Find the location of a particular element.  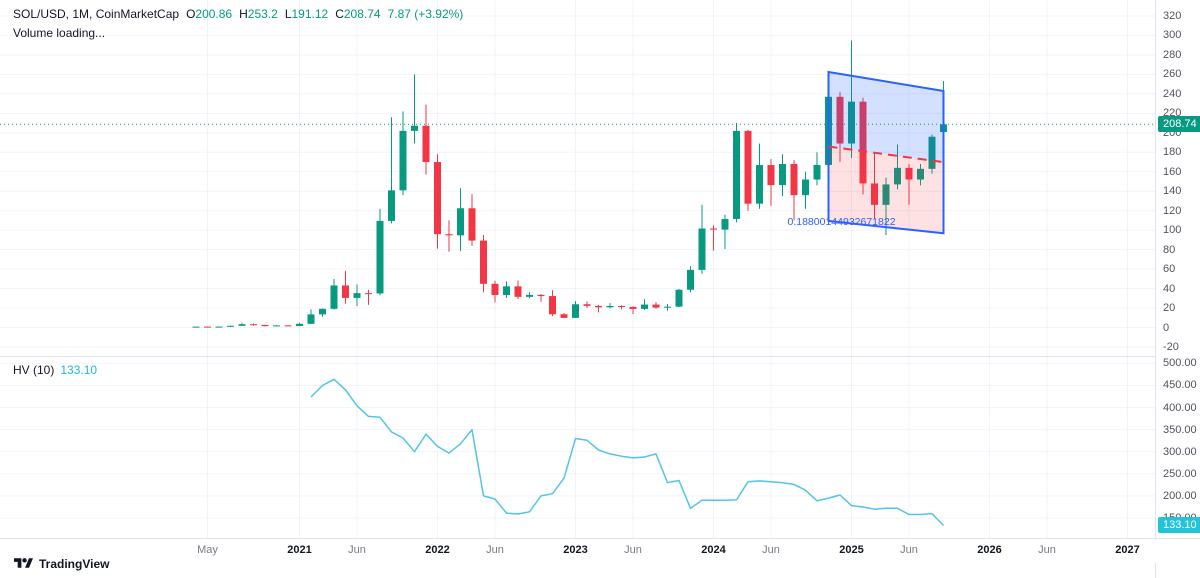

time-label: 2025 is located at coordinates (851, 550).